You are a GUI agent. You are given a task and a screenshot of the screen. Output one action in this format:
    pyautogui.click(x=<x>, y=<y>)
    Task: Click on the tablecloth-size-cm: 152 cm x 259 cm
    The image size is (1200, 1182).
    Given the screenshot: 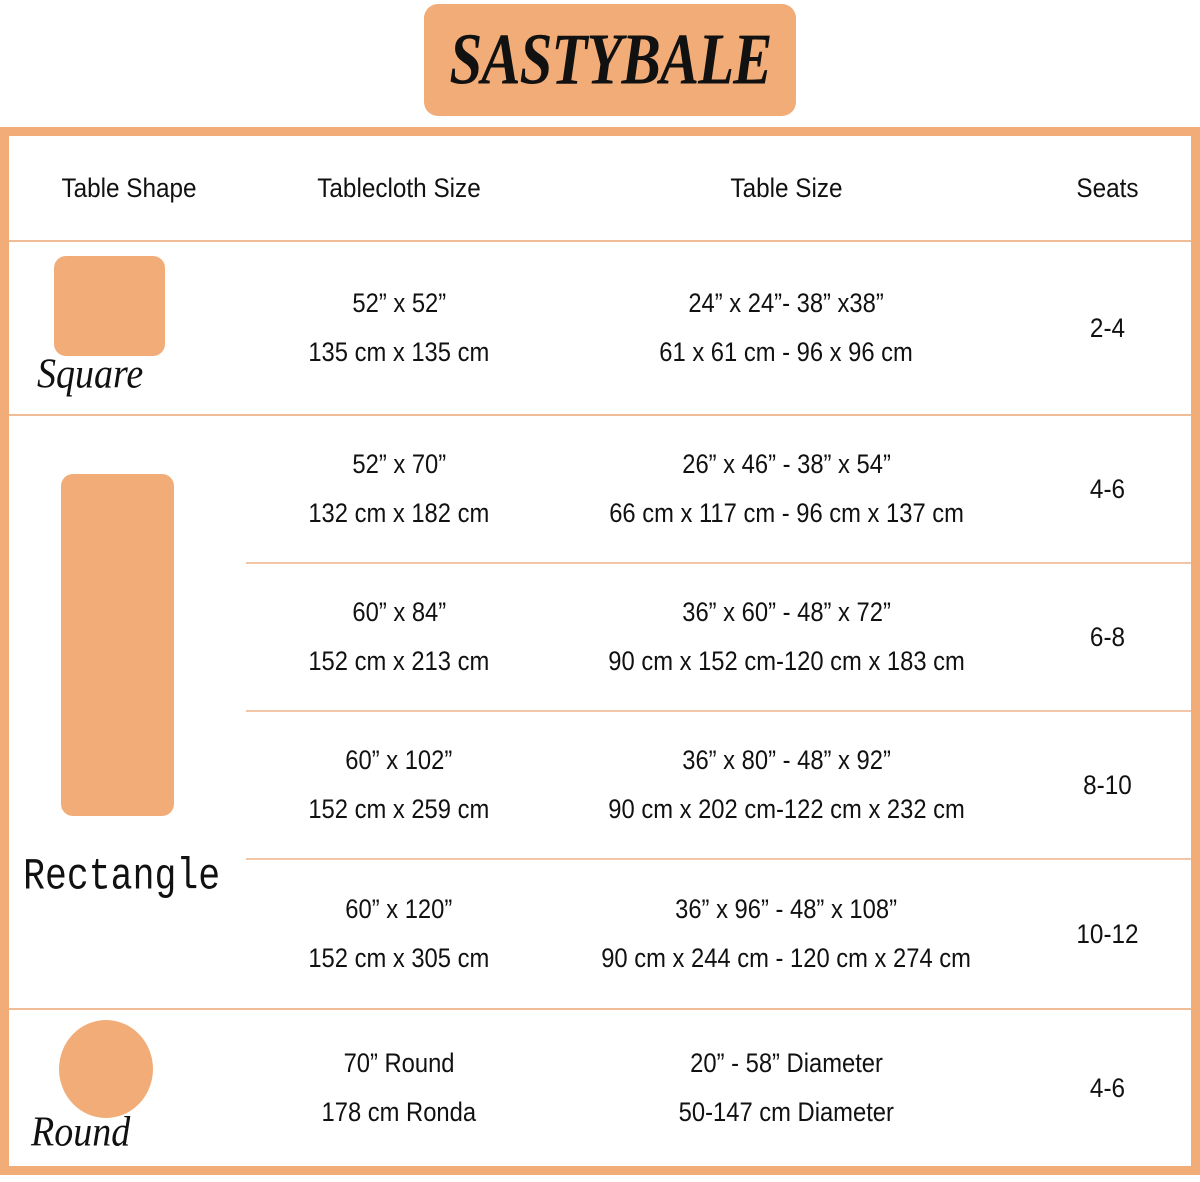 What is the action you would take?
    pyautogui.click(x=399, y=809)
    